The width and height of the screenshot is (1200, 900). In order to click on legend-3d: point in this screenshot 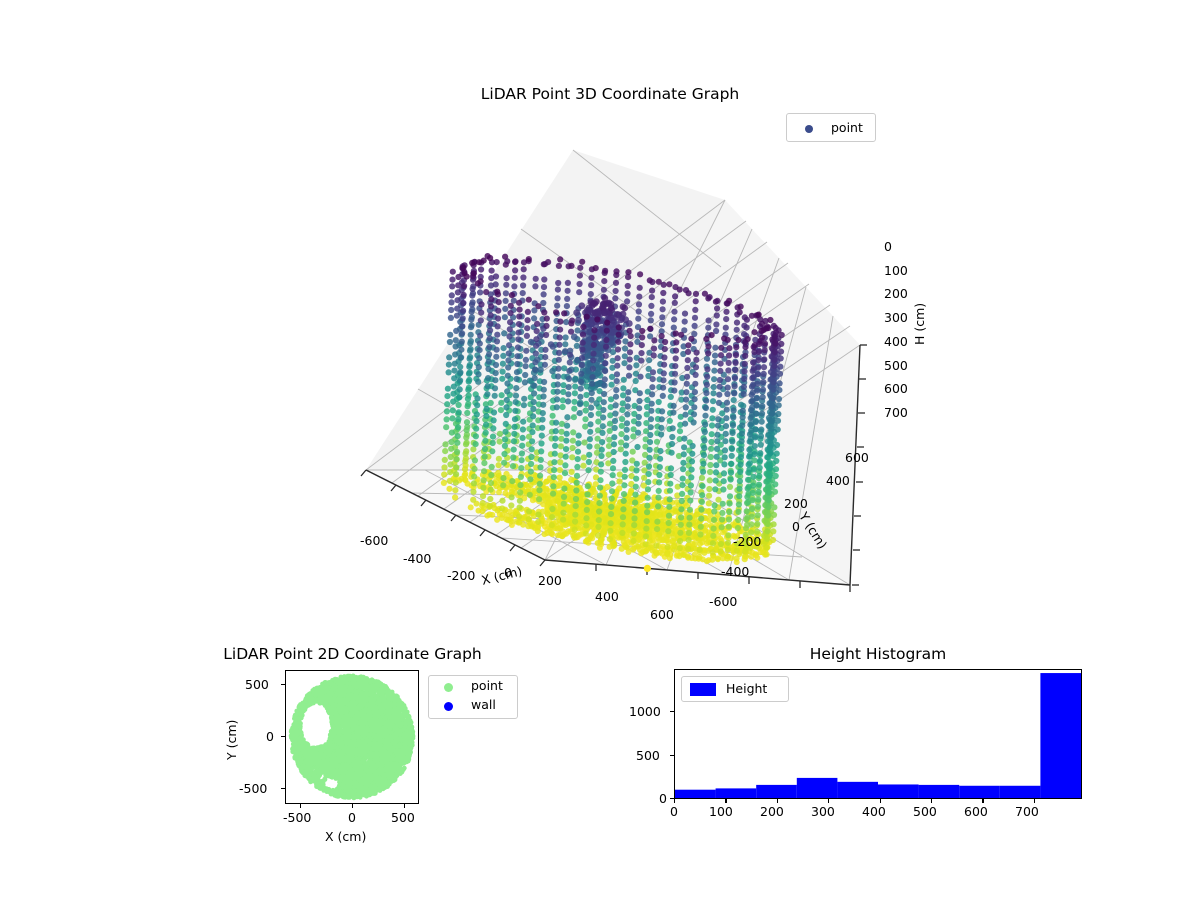, I will do `click(831, 127)`.